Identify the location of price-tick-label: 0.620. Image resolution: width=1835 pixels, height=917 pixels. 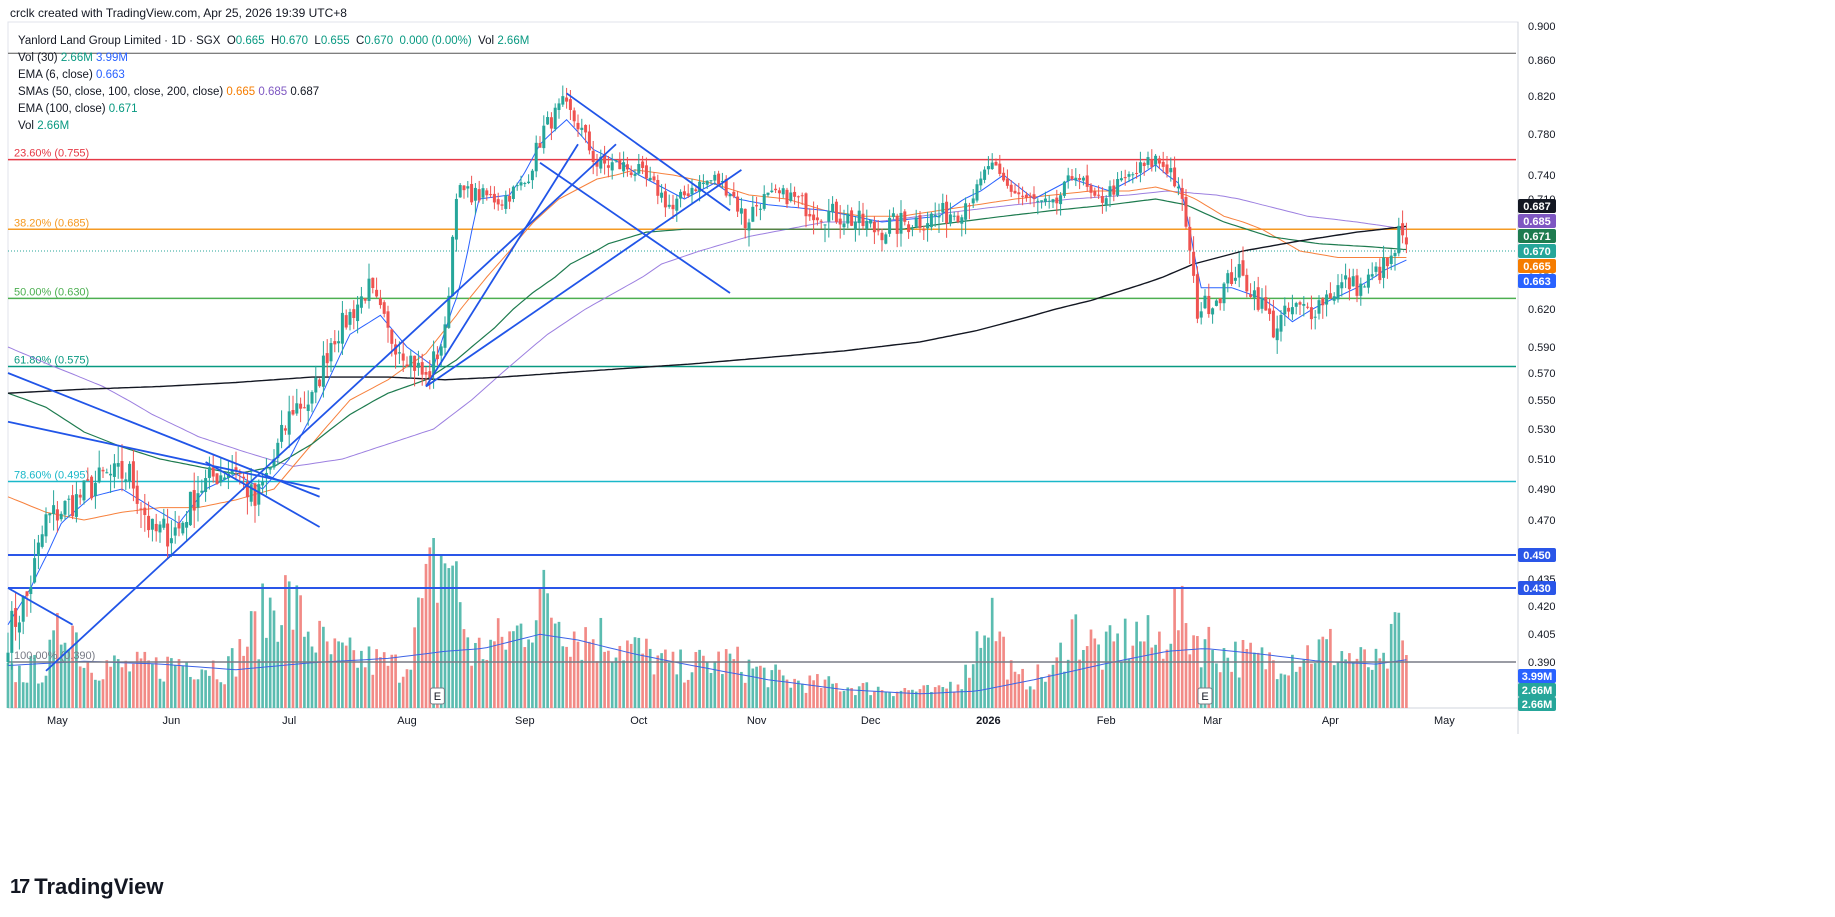
(1542, 310).